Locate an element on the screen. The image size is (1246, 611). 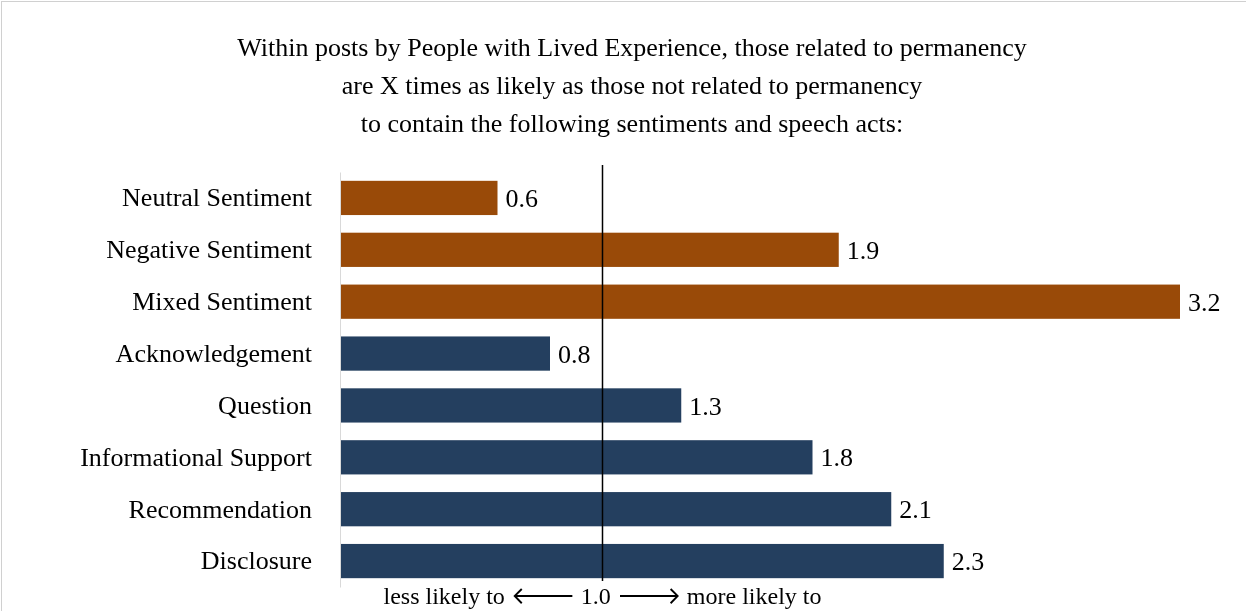
y-tick-label: Negative Sentiment is located at coordinates (209, 250).